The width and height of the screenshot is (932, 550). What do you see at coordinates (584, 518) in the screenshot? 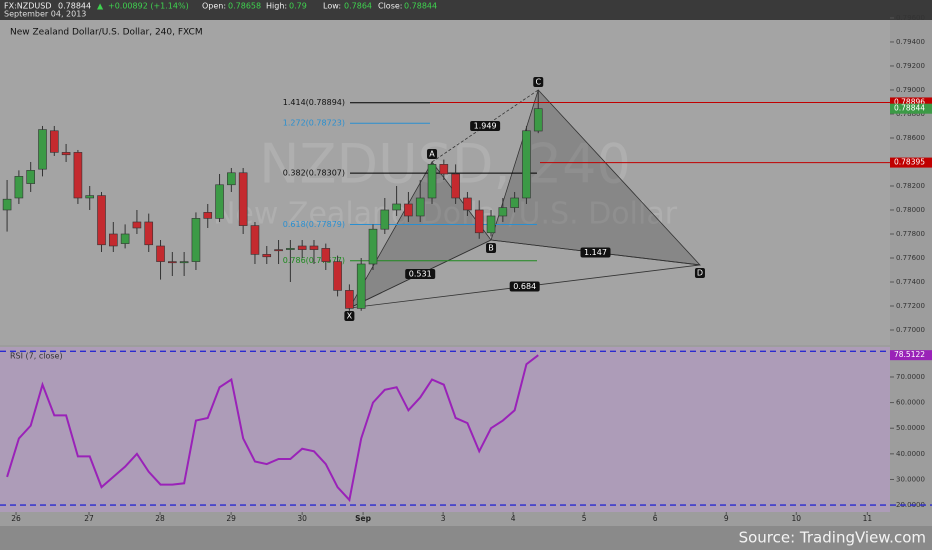
I see `x-tick-label: 5` at bounding box center [584, 518].